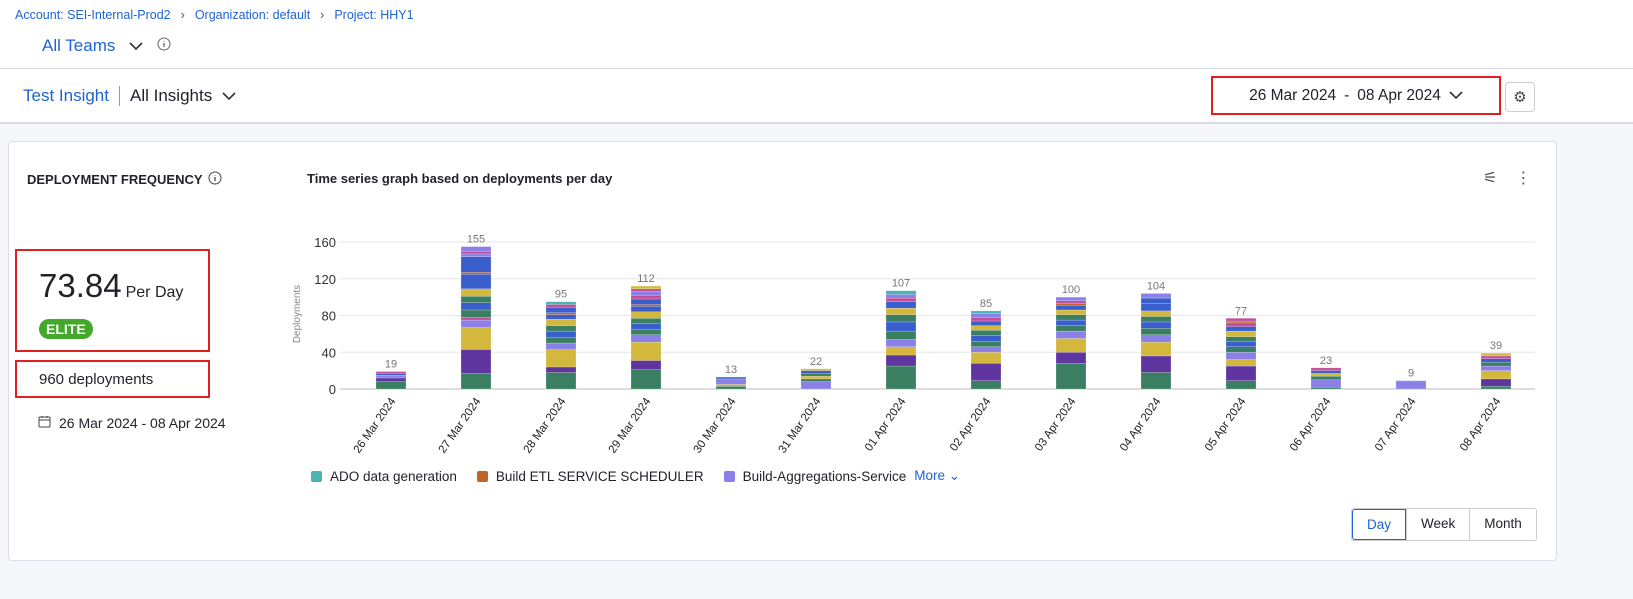 Image resolution: width=1633 pixels, height=599 pixels. I want to click on legend-item: ADO data generation, so click(384, 476).